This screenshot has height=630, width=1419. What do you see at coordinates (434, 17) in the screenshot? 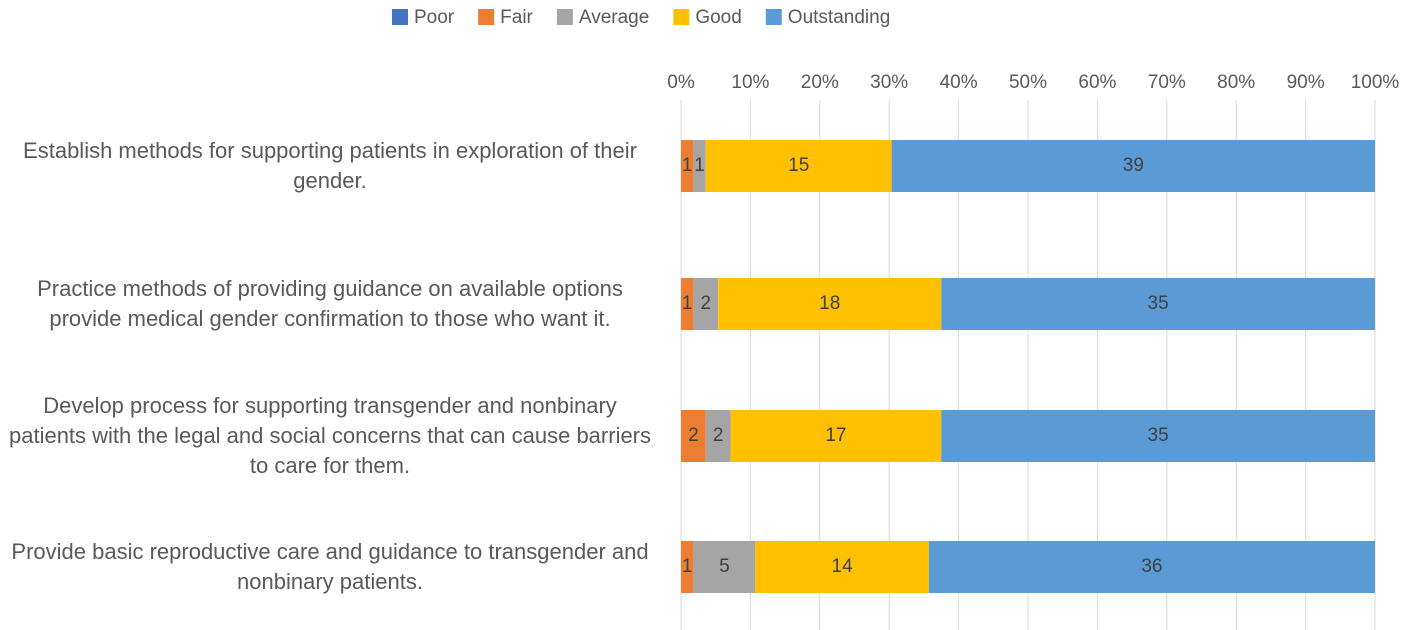
I see `legend-label: Poor` at bounding box center [434, 17].